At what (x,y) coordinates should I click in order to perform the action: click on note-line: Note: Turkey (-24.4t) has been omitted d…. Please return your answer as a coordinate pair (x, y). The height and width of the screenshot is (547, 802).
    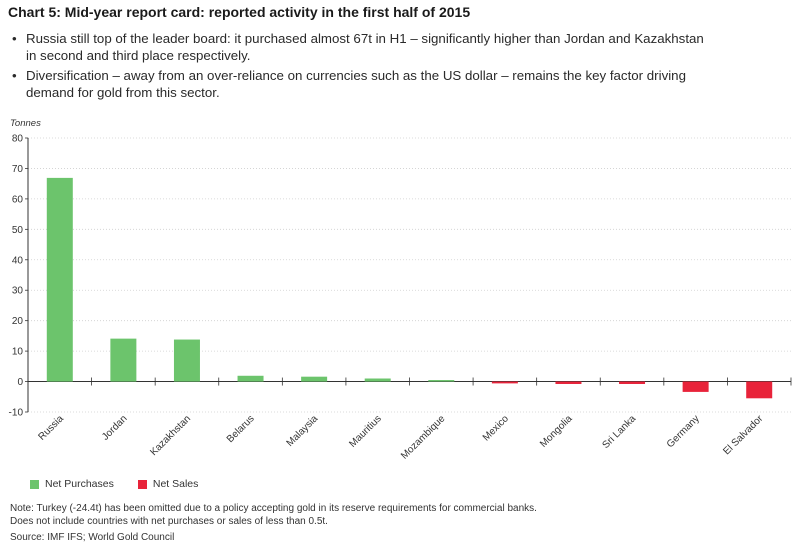
    Looking at the image, I should click on (273, 508).